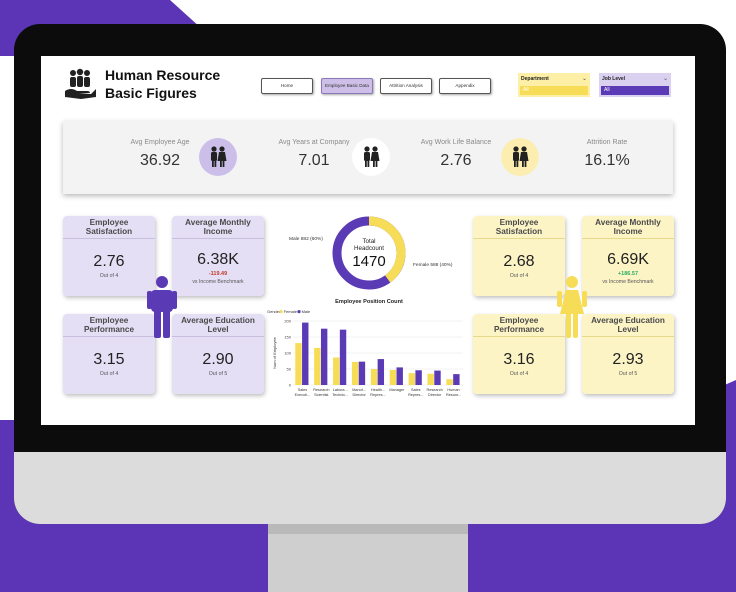 This screenshot has width=736, height=592. I want to click on nav-appendix-button: Appendix, so click(465, 86).